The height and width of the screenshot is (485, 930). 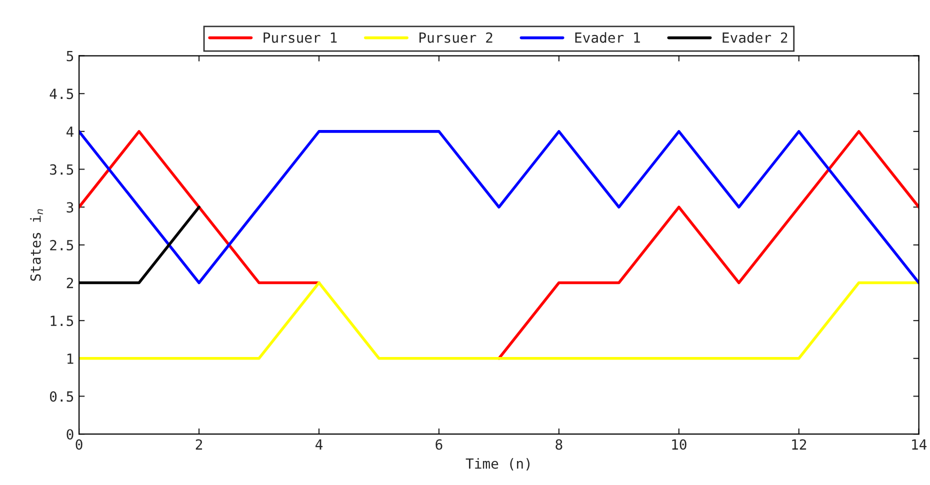 I want to click on y-tick-label: 1.5, so click(x=62, y=321).